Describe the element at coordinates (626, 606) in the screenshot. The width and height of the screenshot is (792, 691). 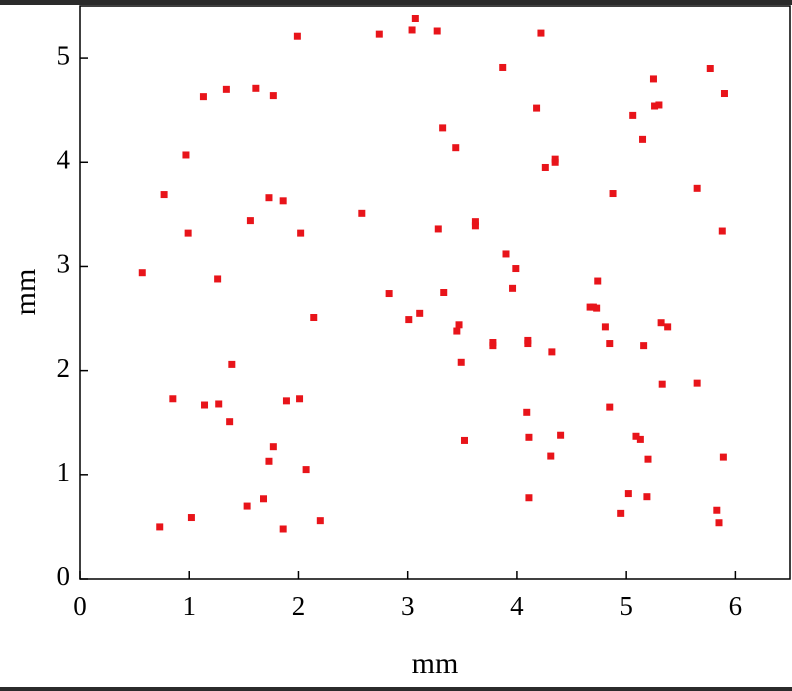
I see `x-tick-label: 5` at that location.